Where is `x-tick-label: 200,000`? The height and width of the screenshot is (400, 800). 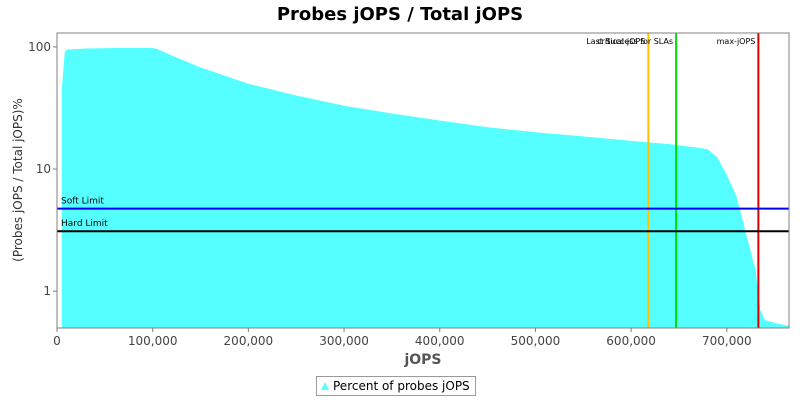
x-tick-label: 200,000 is located at coordinates (249, 341).